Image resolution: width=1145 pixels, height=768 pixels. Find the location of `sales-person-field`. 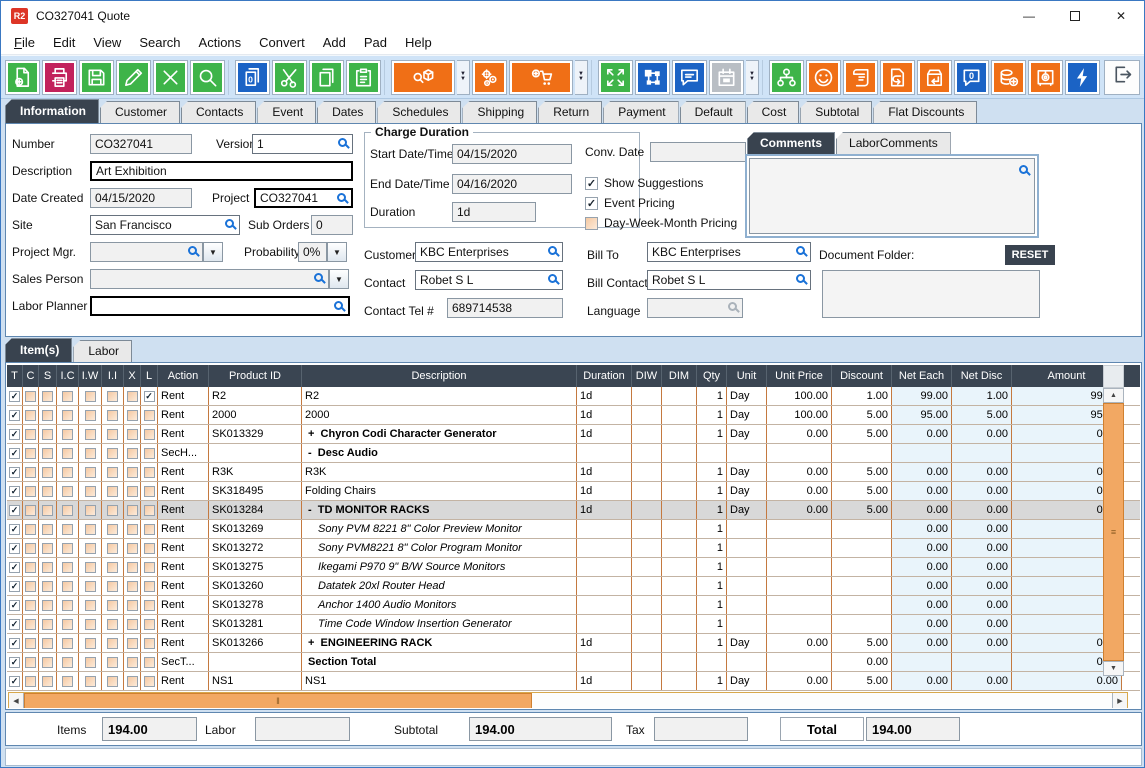

sales-person-field is located at coordinates (209, 279).